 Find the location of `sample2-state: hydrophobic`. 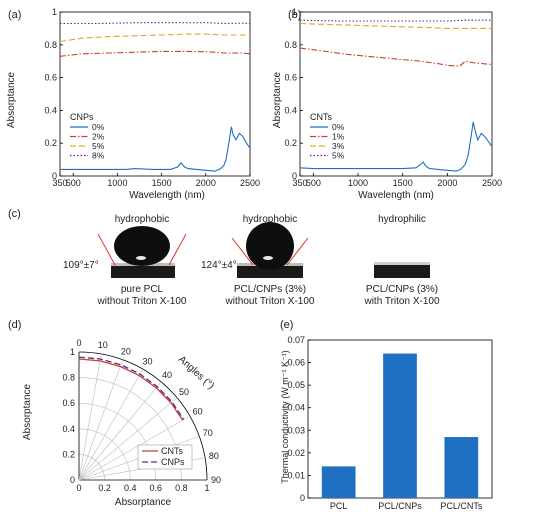

sample2-state: hydrophobic is located at coordinates (270, 219).